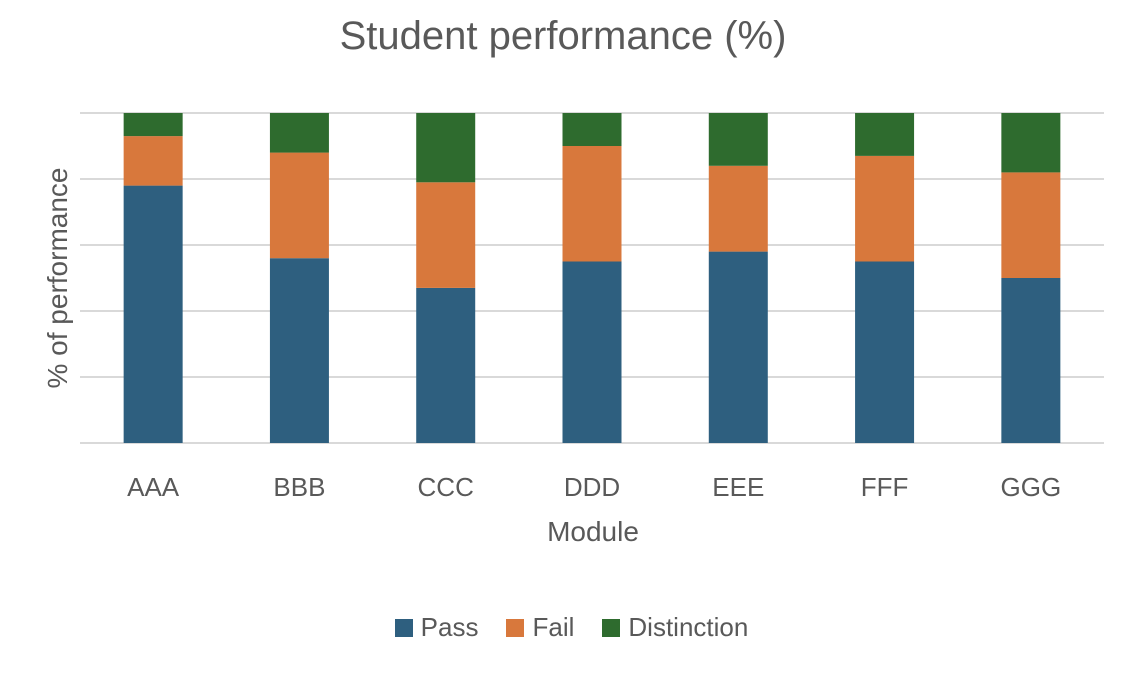  Describe the element at coordinates (592, 352) in the screenshot. I see `bar-pass-ddd` at that location.